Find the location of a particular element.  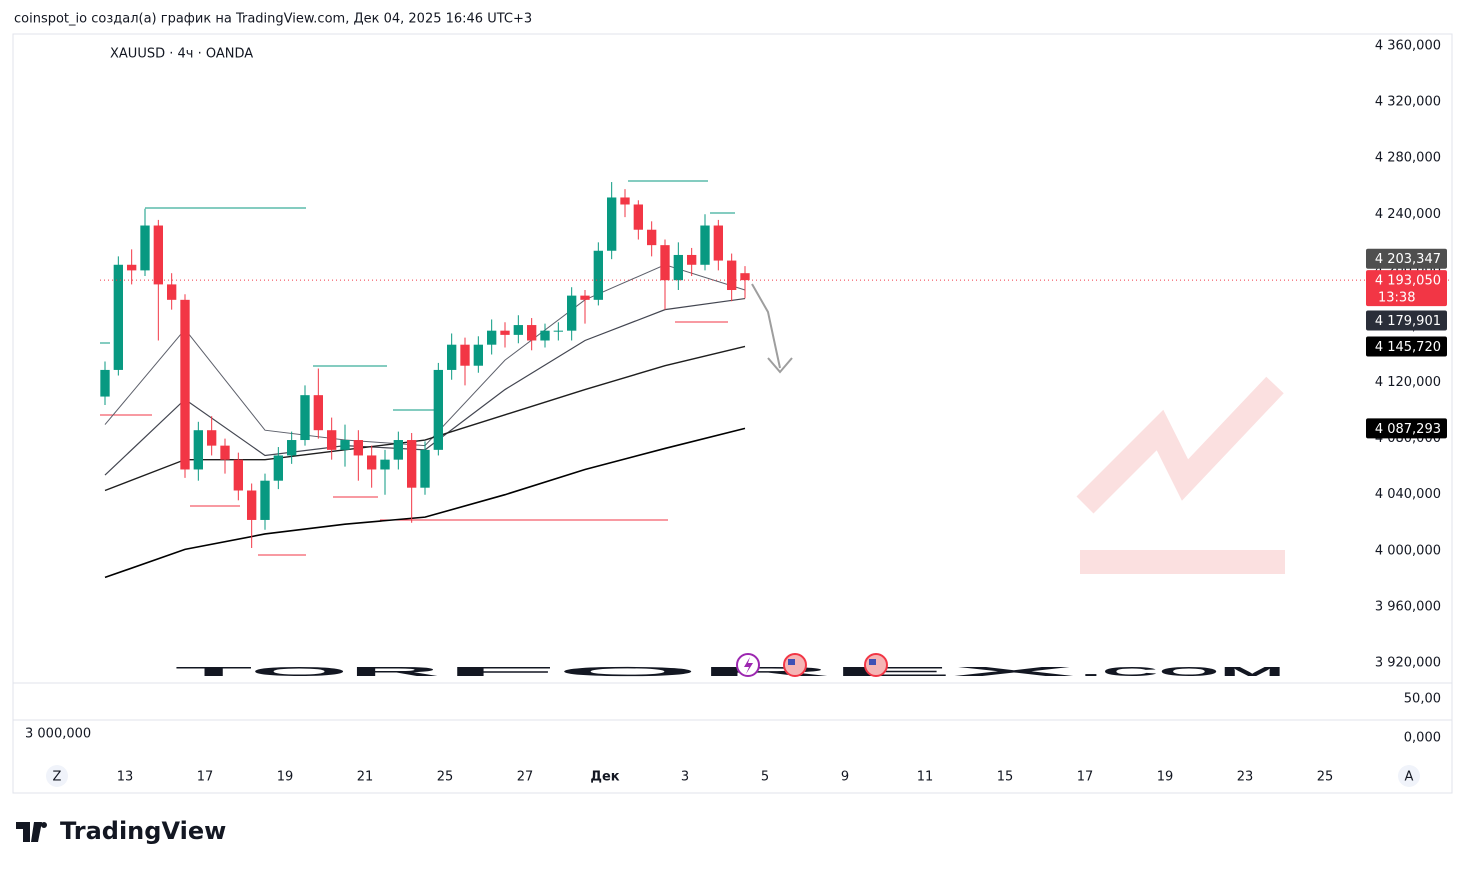

y-tick-label: 4 000,000 is located at coordinates (1408, 550).